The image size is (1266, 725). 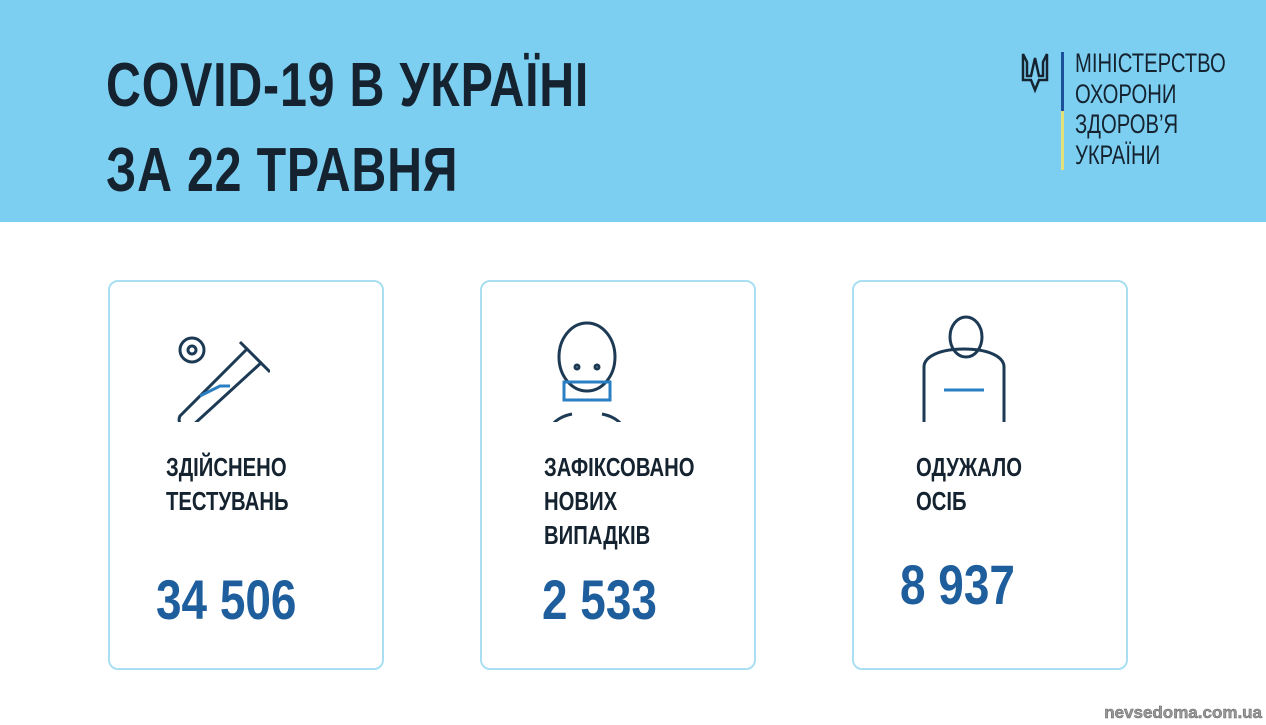 What do you see at coordinates (223, 379) in the screenshot?
I see `test-tube-virus-icon` at bounding box center [223, 379].